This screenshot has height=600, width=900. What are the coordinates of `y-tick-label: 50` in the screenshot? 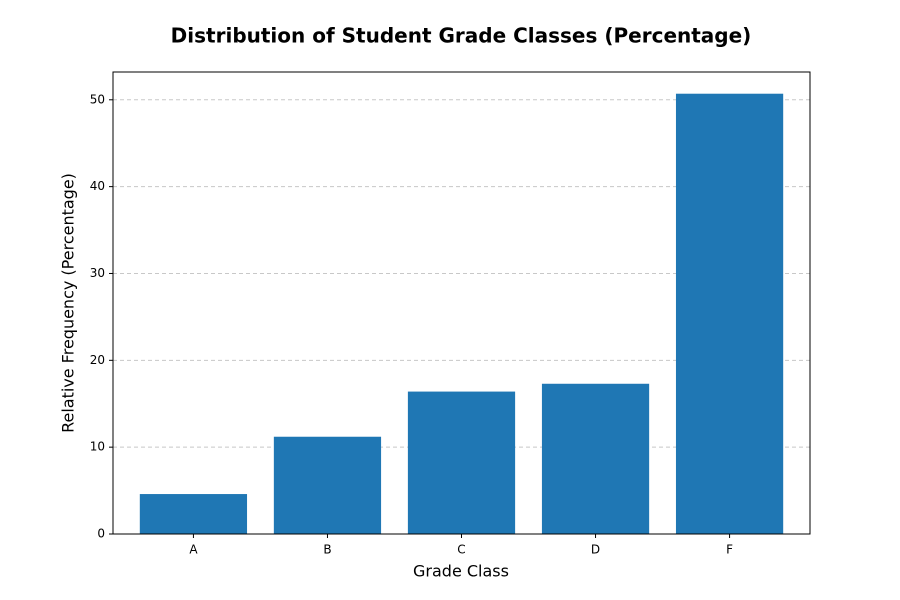 It's located at (97, 99).